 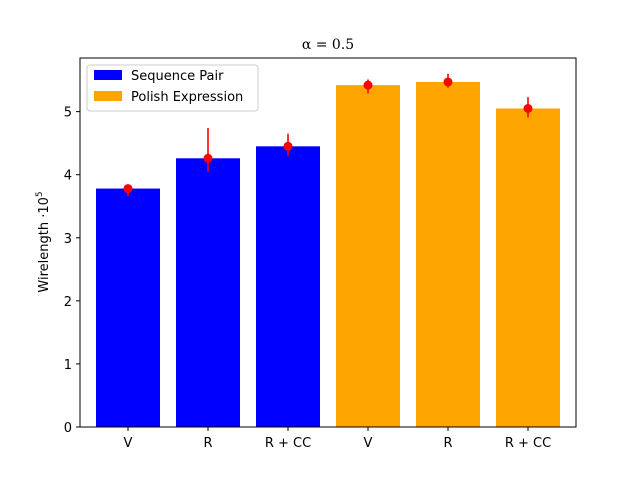 I want to click on y-axis-title-text: Wirelength ·10, so click(x=44, y=244).